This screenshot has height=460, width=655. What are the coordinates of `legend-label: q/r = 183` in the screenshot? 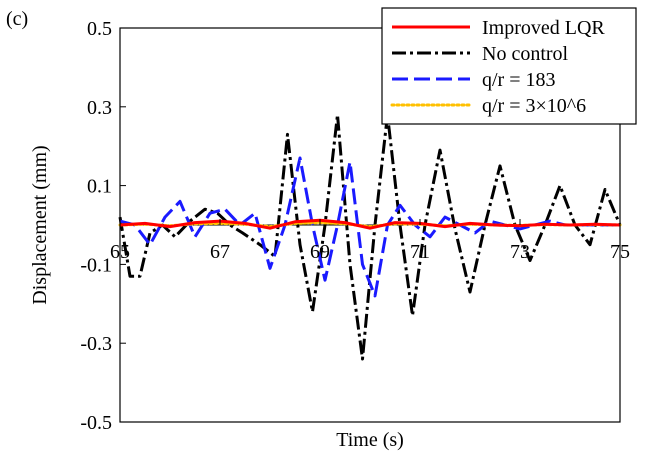 It's located at (519, 80).